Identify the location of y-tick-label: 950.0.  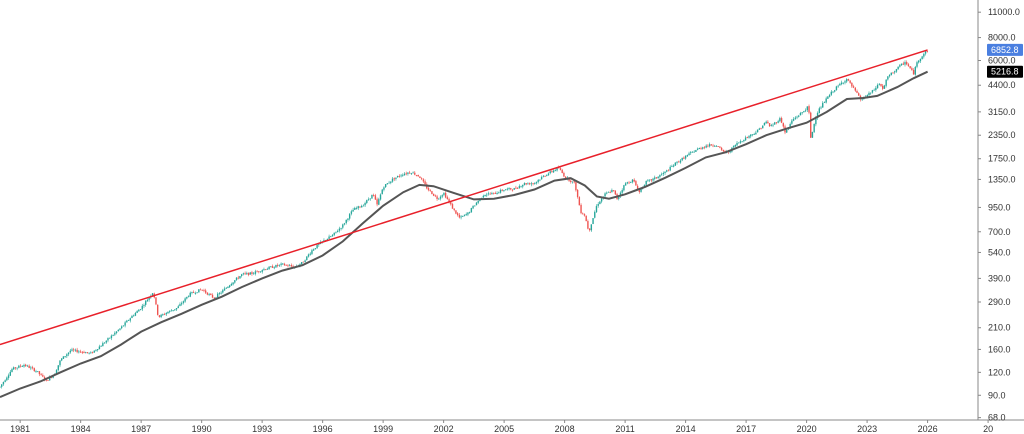
(999, 207).